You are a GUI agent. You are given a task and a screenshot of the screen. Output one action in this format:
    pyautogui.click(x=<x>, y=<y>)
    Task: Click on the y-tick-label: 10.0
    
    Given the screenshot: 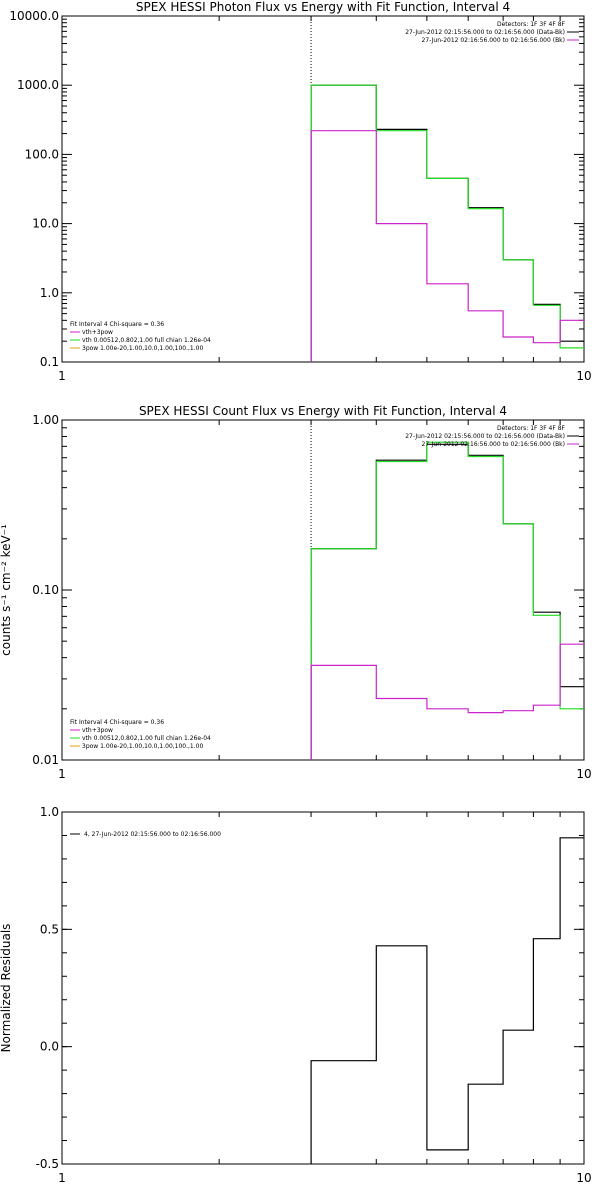 What is the action you would take?
    pyautogui.click(x=45, y=224)
    